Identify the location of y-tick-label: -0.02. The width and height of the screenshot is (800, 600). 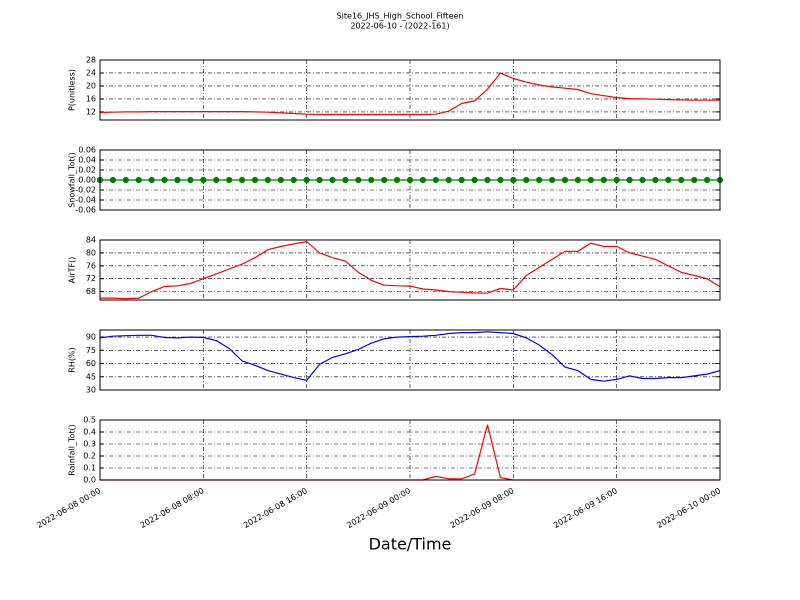
(85, 190).